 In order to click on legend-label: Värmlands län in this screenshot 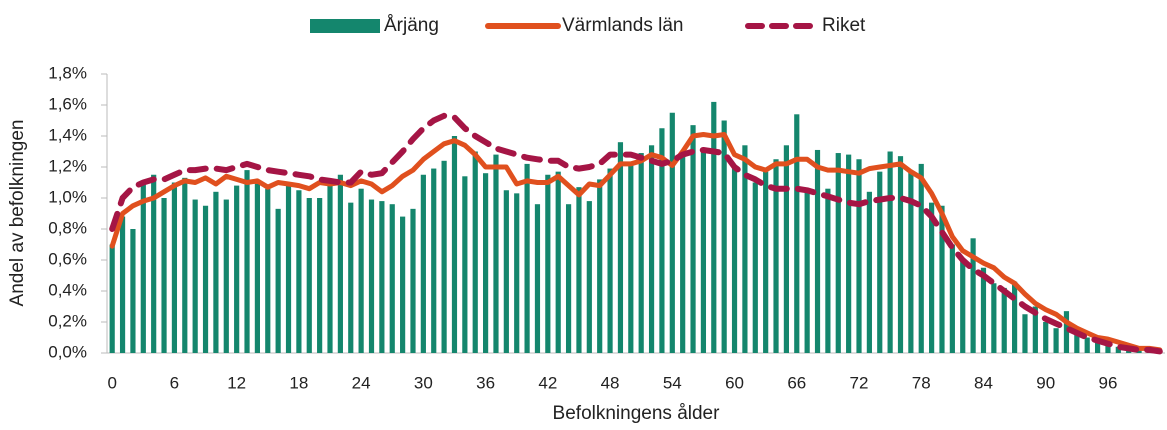, I will do `click(622, 25)`.